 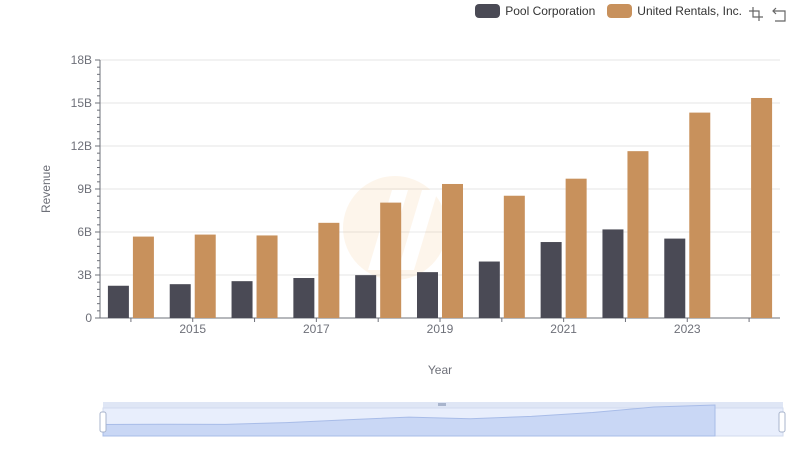 What do you see at coordinates (329, 270) in the screenshot?
I see `bar-united-rentals-inc-2017` at bounding box center [329, 270].